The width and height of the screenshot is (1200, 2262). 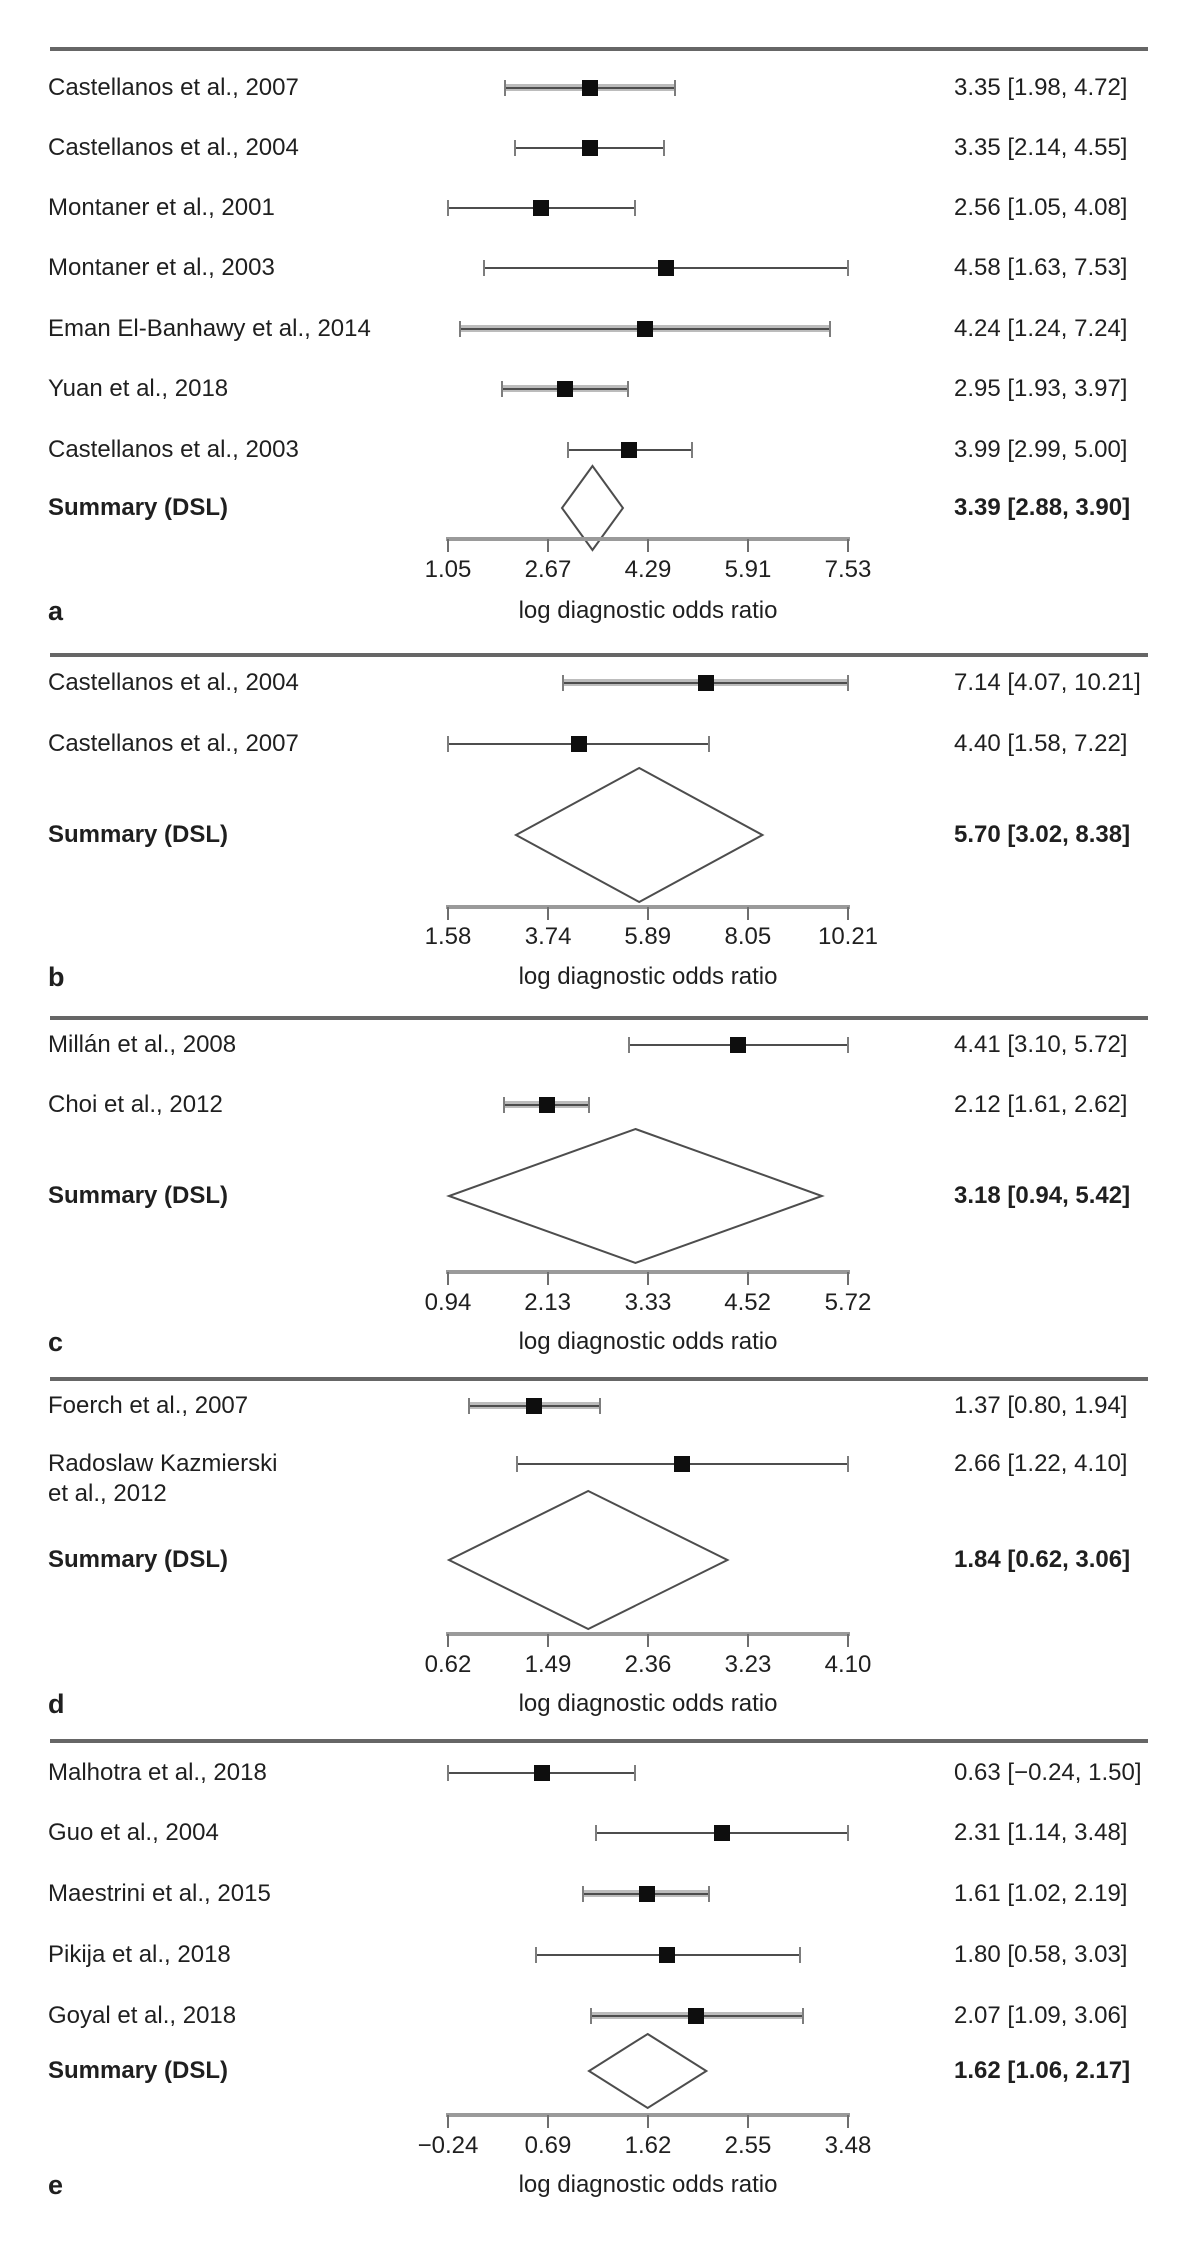 What do you see at coordinates (548, 1664) in the screenshot?
I see `axis-tick-label: 1.49` at bounding box center [548, 1664].